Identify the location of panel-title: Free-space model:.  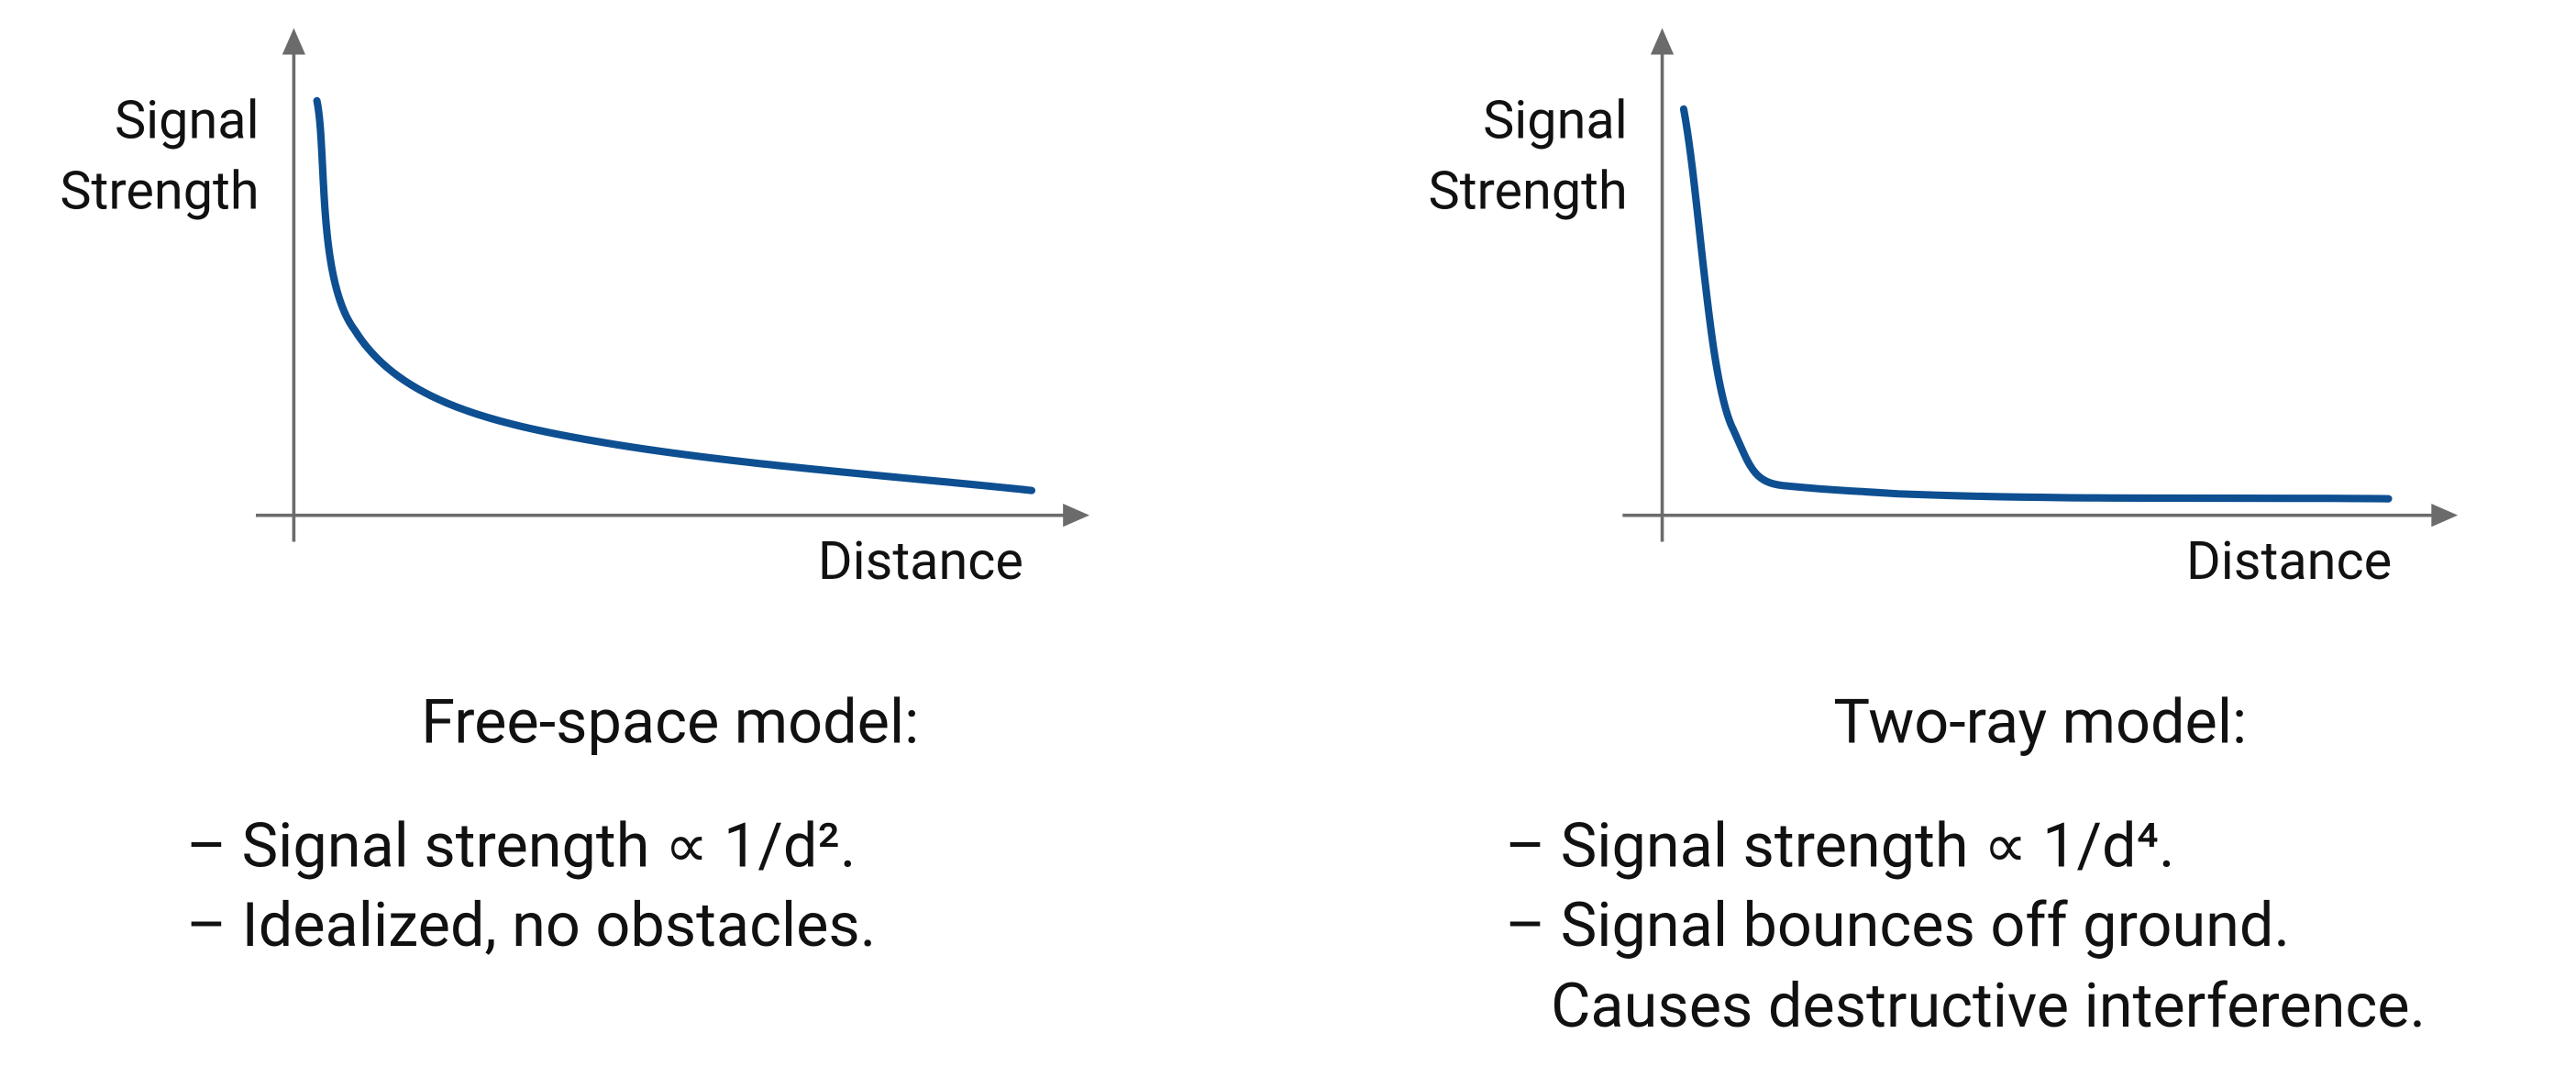
(670, 723).